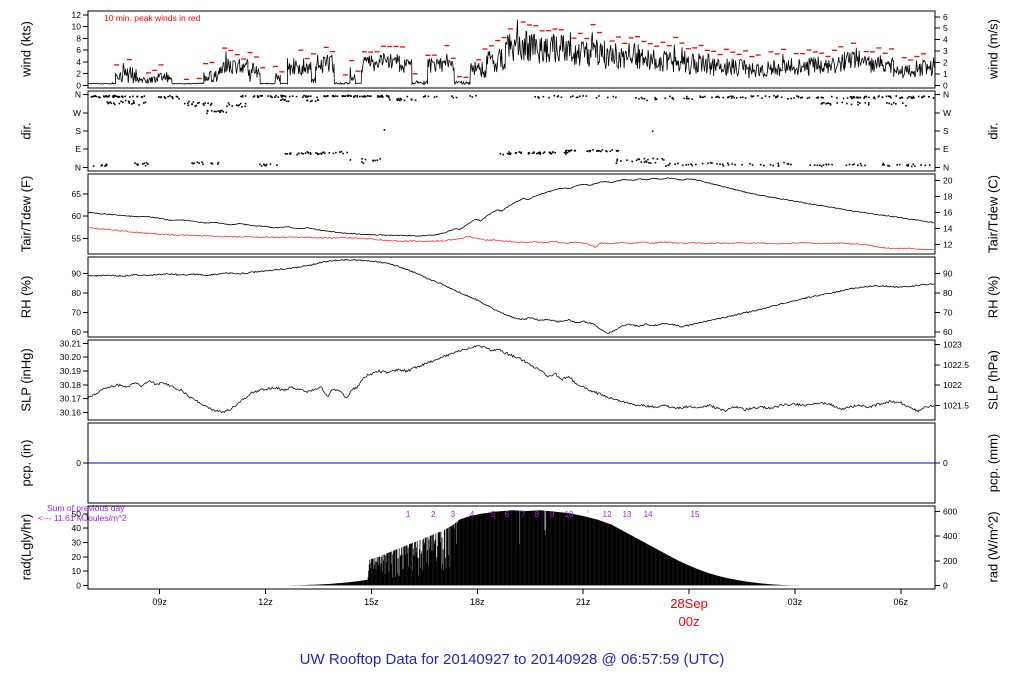 This screenshot has width=1024, height=700. I want to click on wind-left-axis-label: wind (kts), so click(26, 49).